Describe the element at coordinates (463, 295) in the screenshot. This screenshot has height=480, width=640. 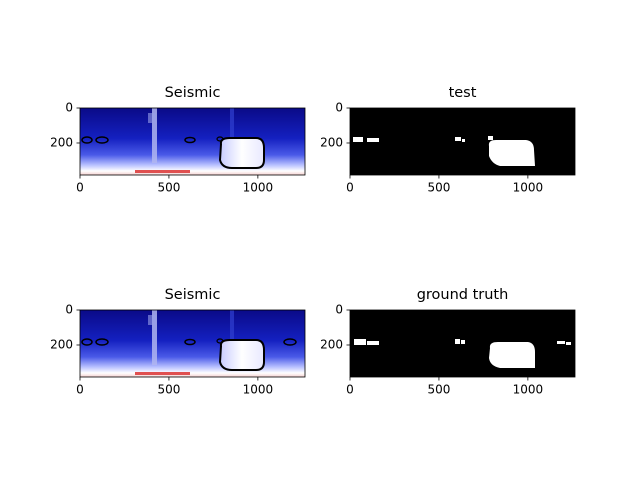
I see `axes-title: ground truth` at that location.